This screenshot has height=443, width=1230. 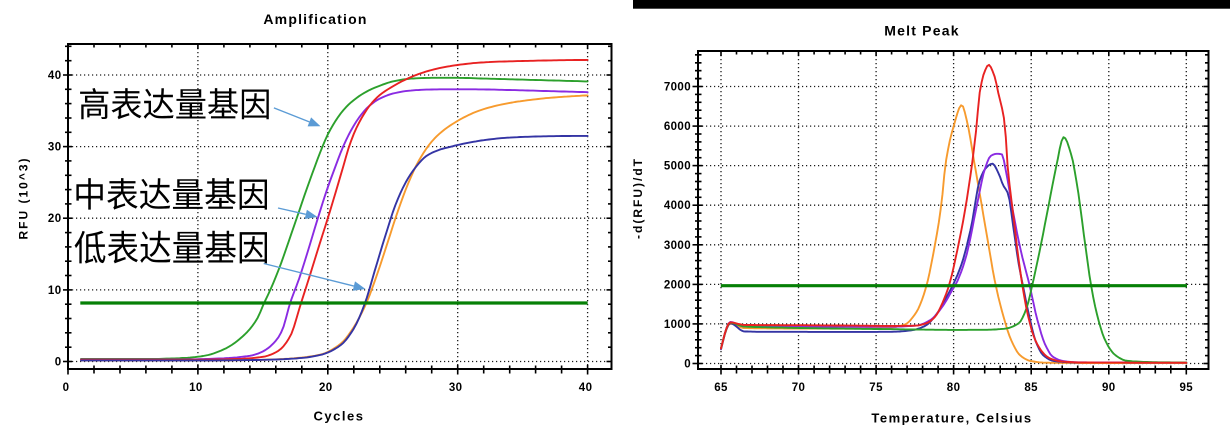 I want to click on svg-text: 3000, so click(x=677, y=246).